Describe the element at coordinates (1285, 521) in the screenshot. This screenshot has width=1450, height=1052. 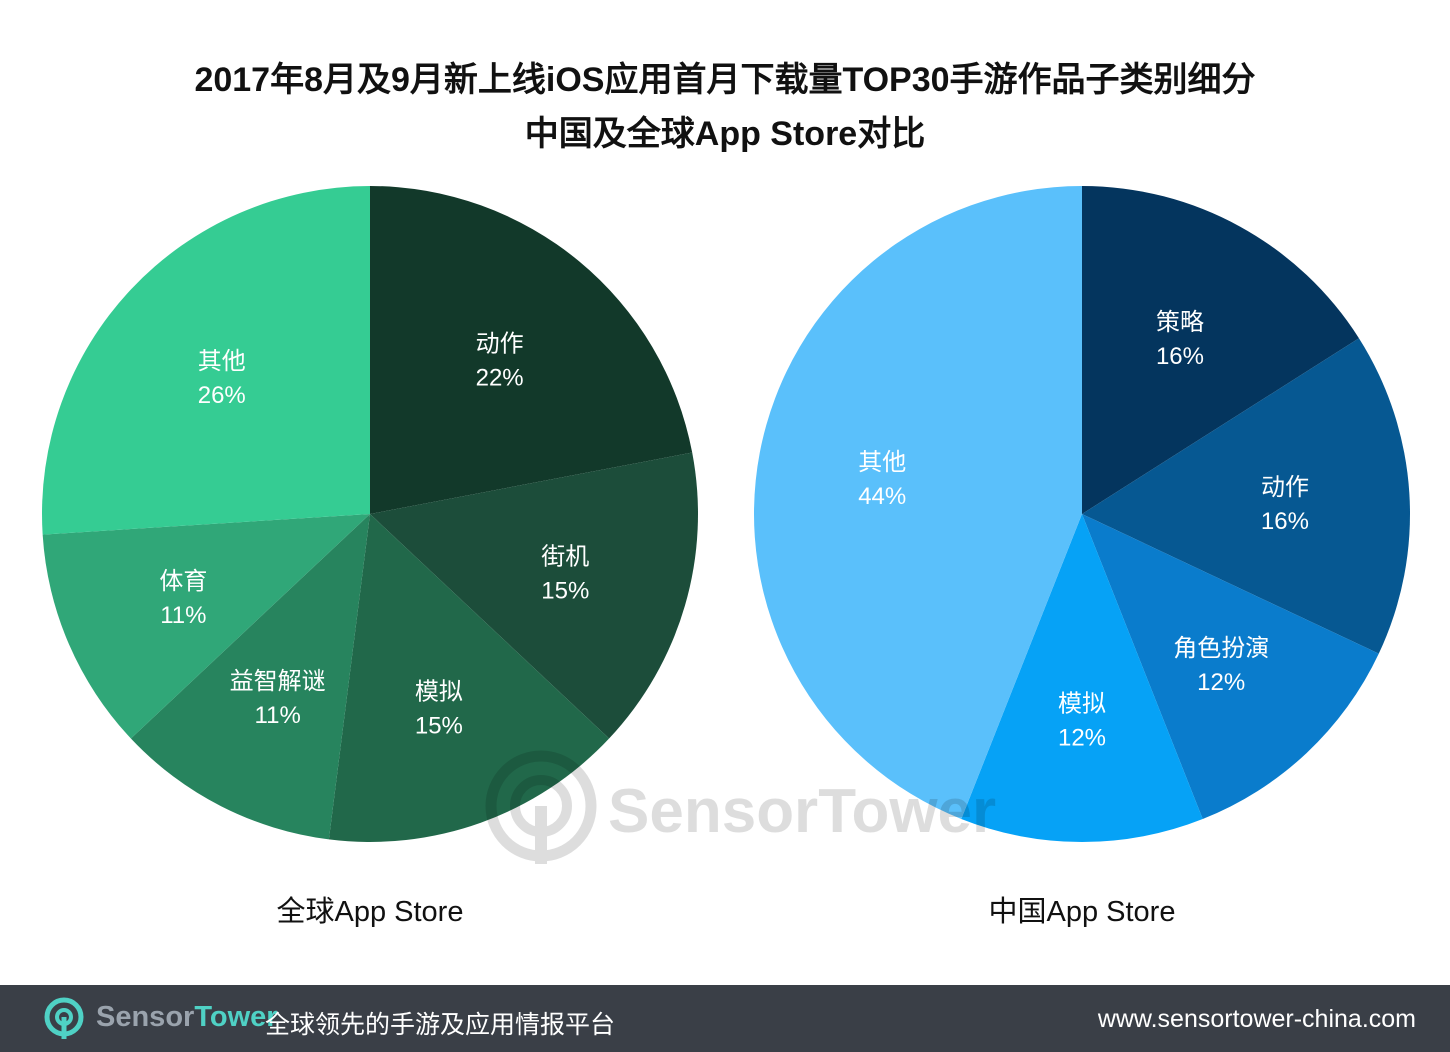
I see `china-slice-value-1: 16%` at that location.